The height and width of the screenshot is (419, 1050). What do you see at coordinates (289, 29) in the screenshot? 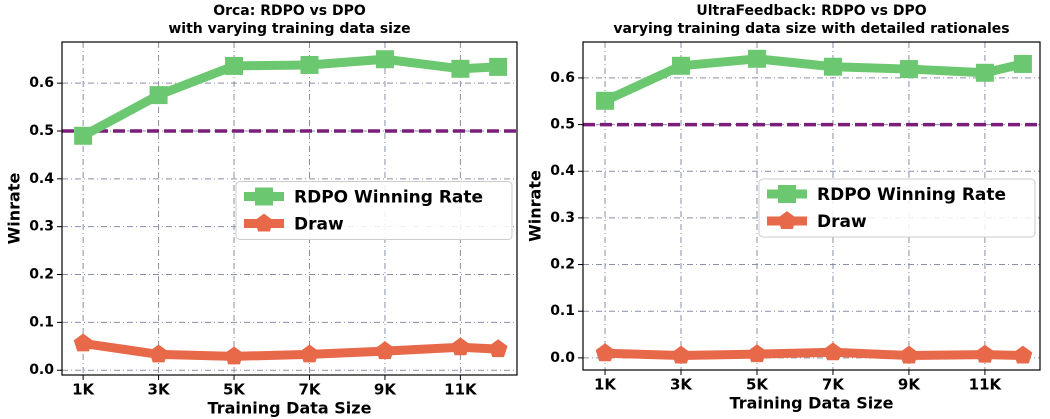
I see `chart-subtitle: with varying training data size` at bounding box center [289, 29].